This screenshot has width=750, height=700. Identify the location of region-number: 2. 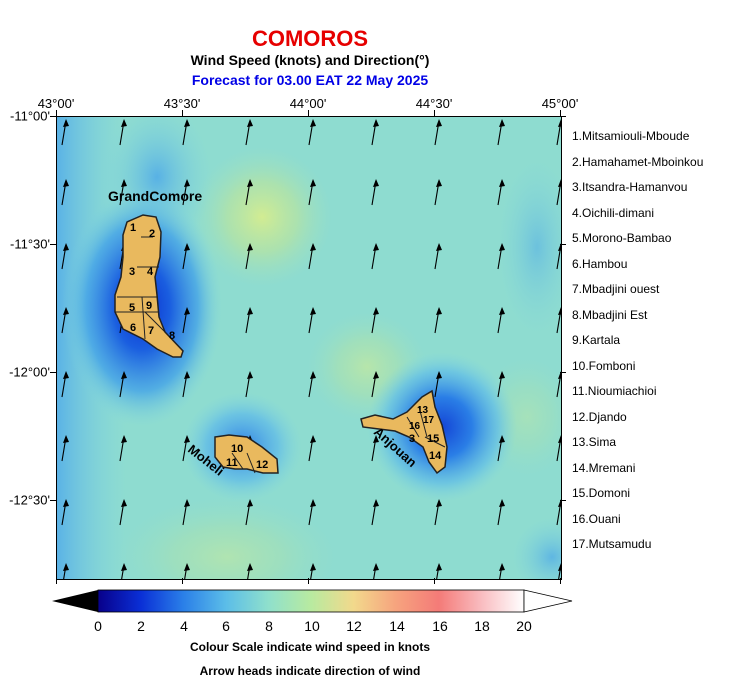
(152, 234).